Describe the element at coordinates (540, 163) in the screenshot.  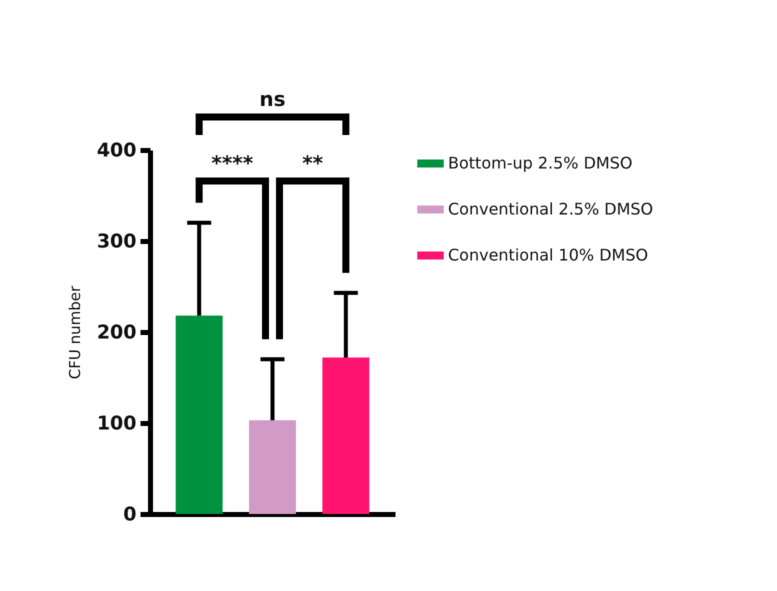
I see `legend-label: Bottom-up 2.5% DMSO` at that location.